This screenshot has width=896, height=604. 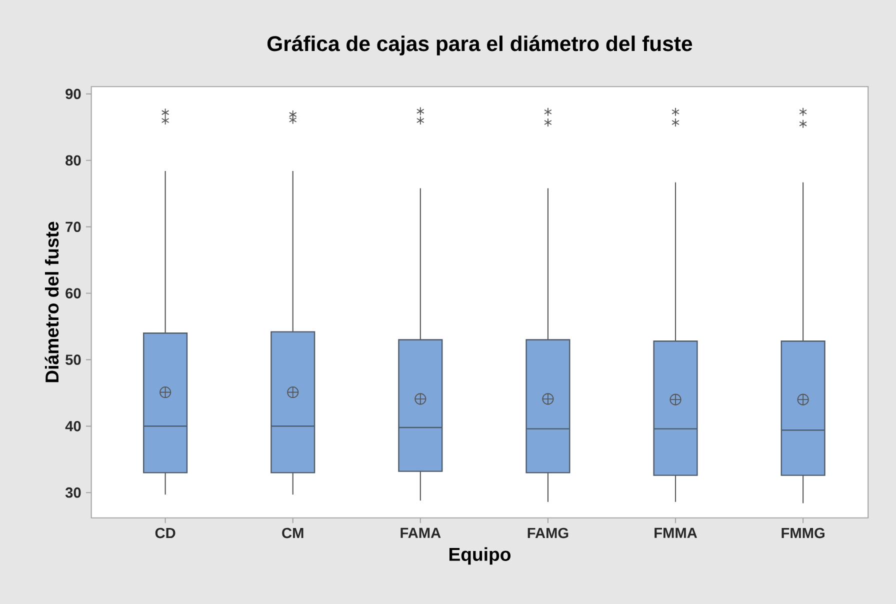 I want to click on x-tick-label: FAMG, so click(x=548, y=533).